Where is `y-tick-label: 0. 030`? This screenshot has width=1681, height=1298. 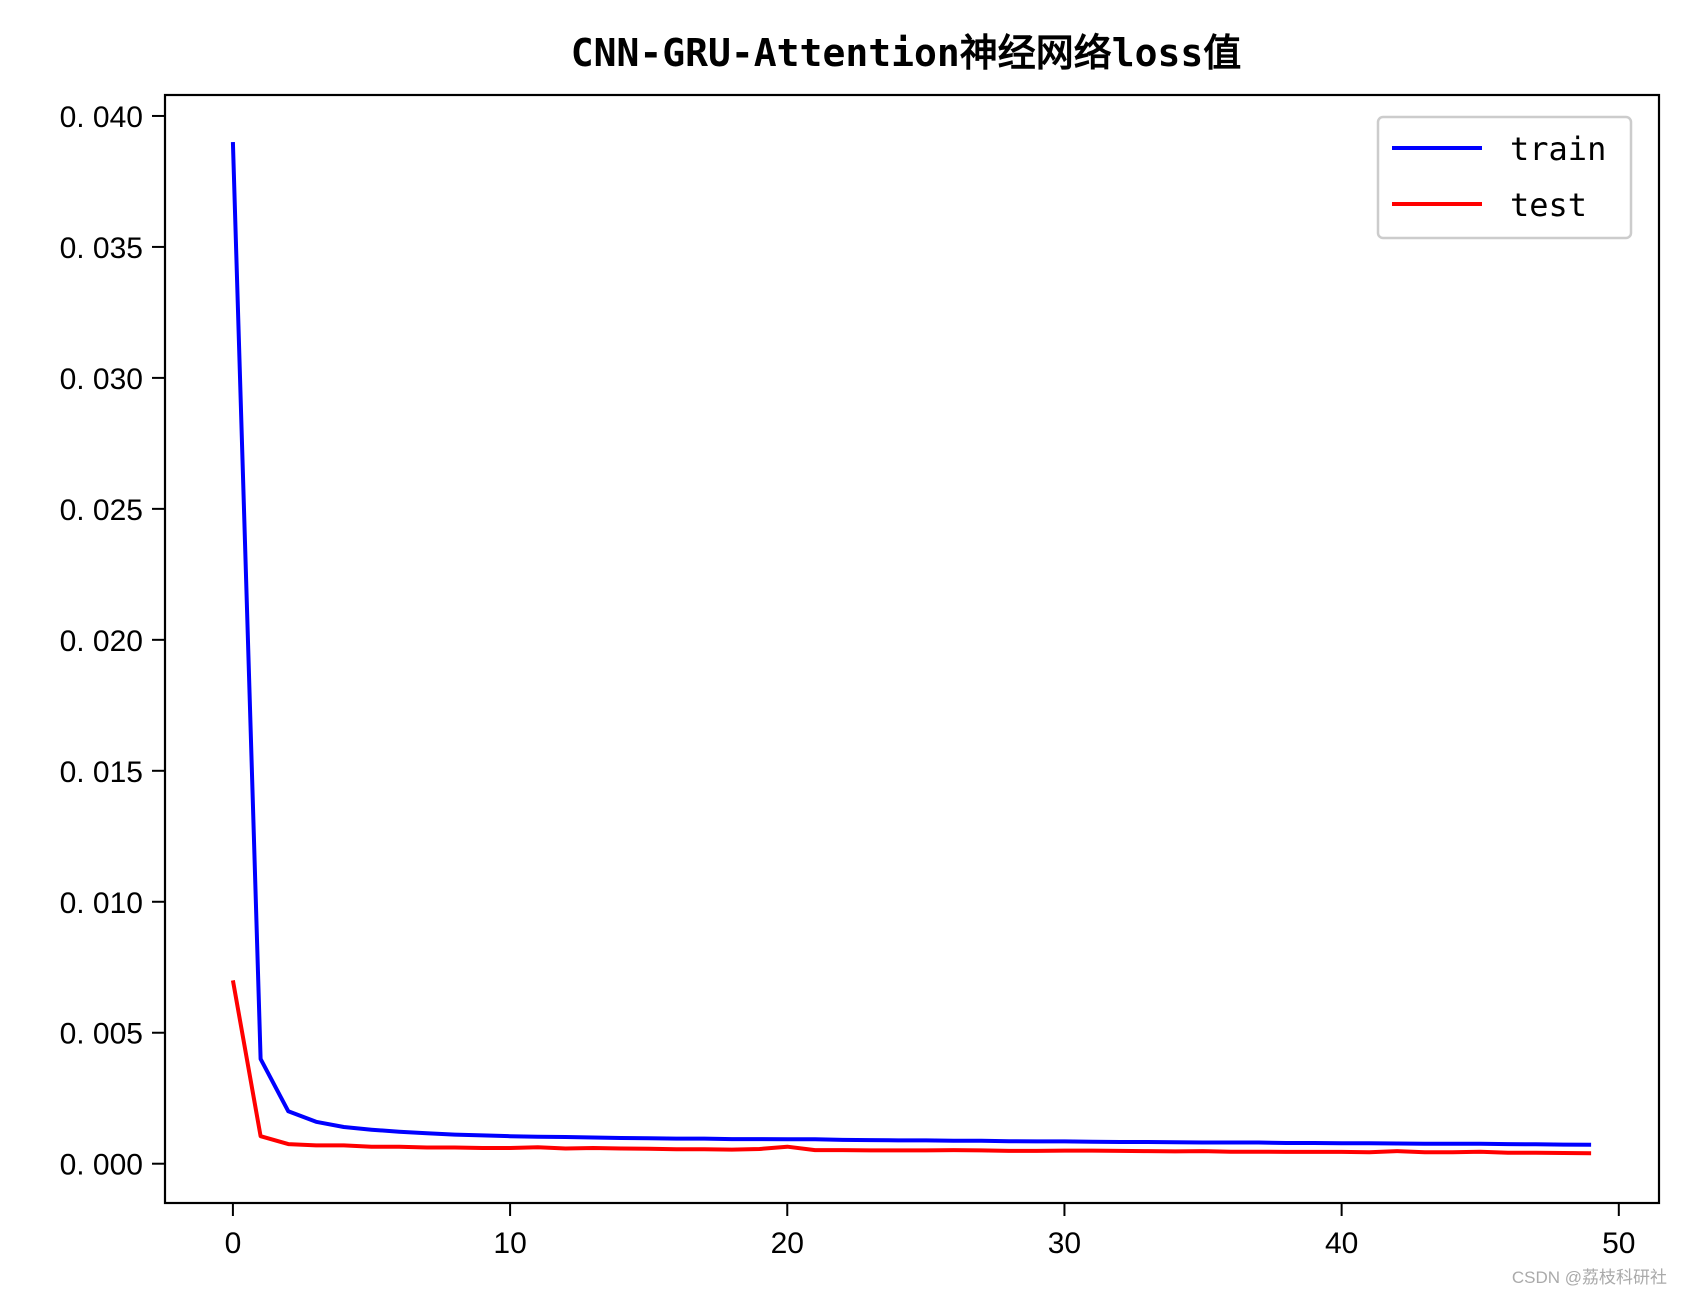 y-tick-label: 0. 030 is located at coordinates (101, 379).